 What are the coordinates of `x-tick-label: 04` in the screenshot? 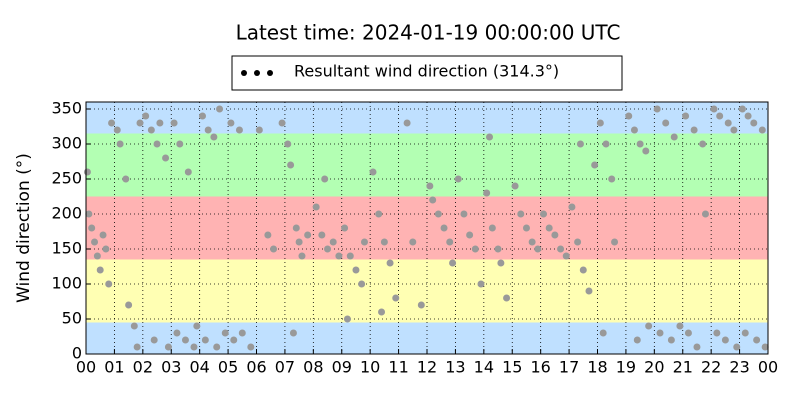 It's located at (199, 367).